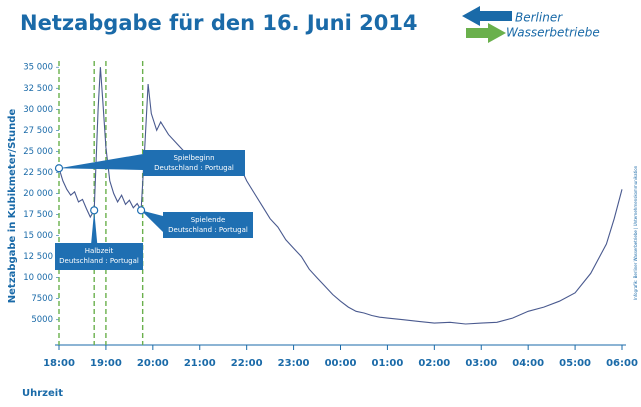  Describe the element at coordinates (219, 23) in the screenshot. I see `chart-title: Netzabgabe für den 16. Juni 2014` at that location.